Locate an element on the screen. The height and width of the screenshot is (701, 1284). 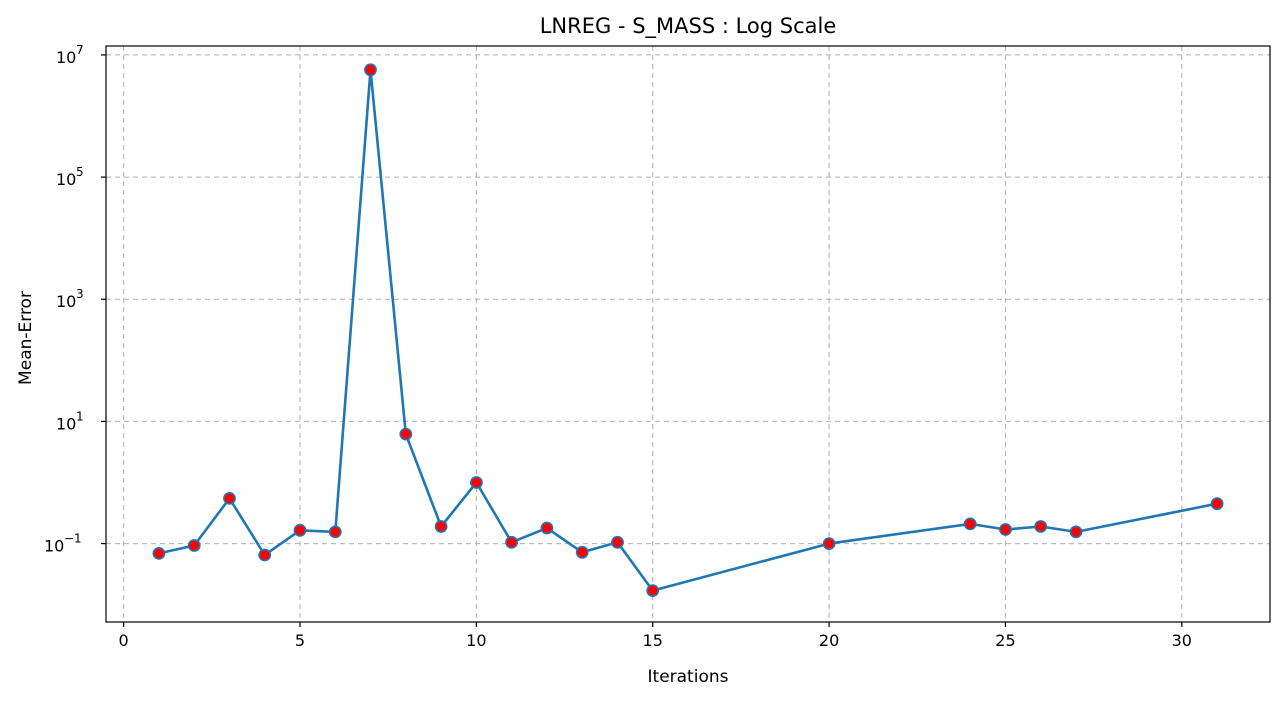
x-tick-label: 5 is located at coordinates (300, 640).